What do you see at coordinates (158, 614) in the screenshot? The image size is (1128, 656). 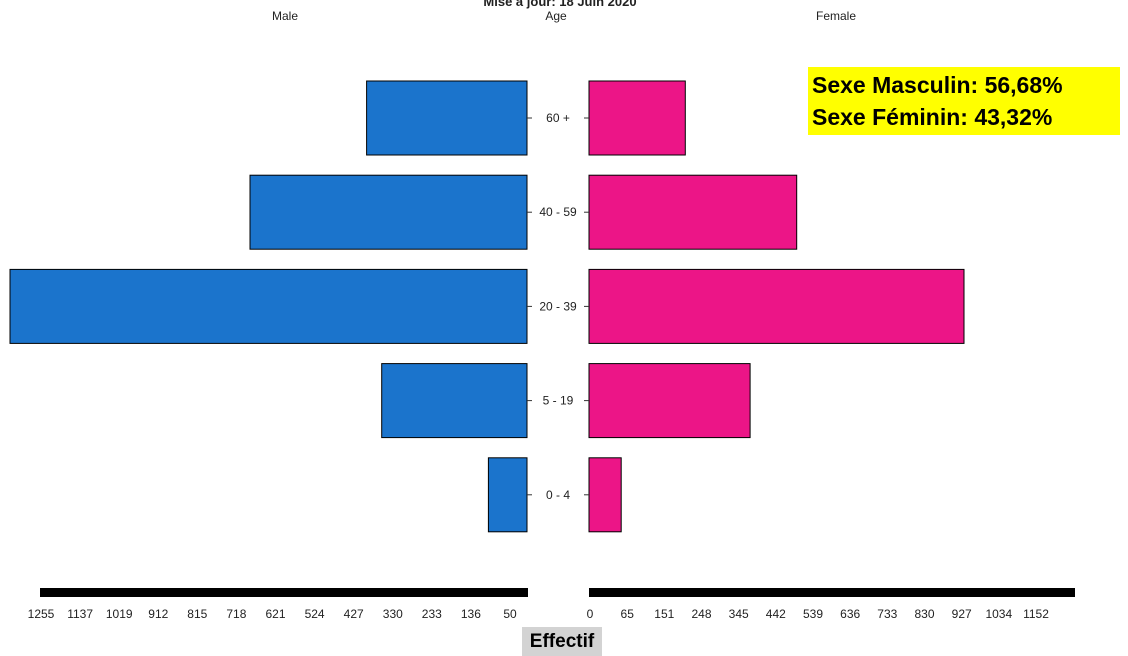 I see `male-tick-label: 912` at bounding box center [158, 614].